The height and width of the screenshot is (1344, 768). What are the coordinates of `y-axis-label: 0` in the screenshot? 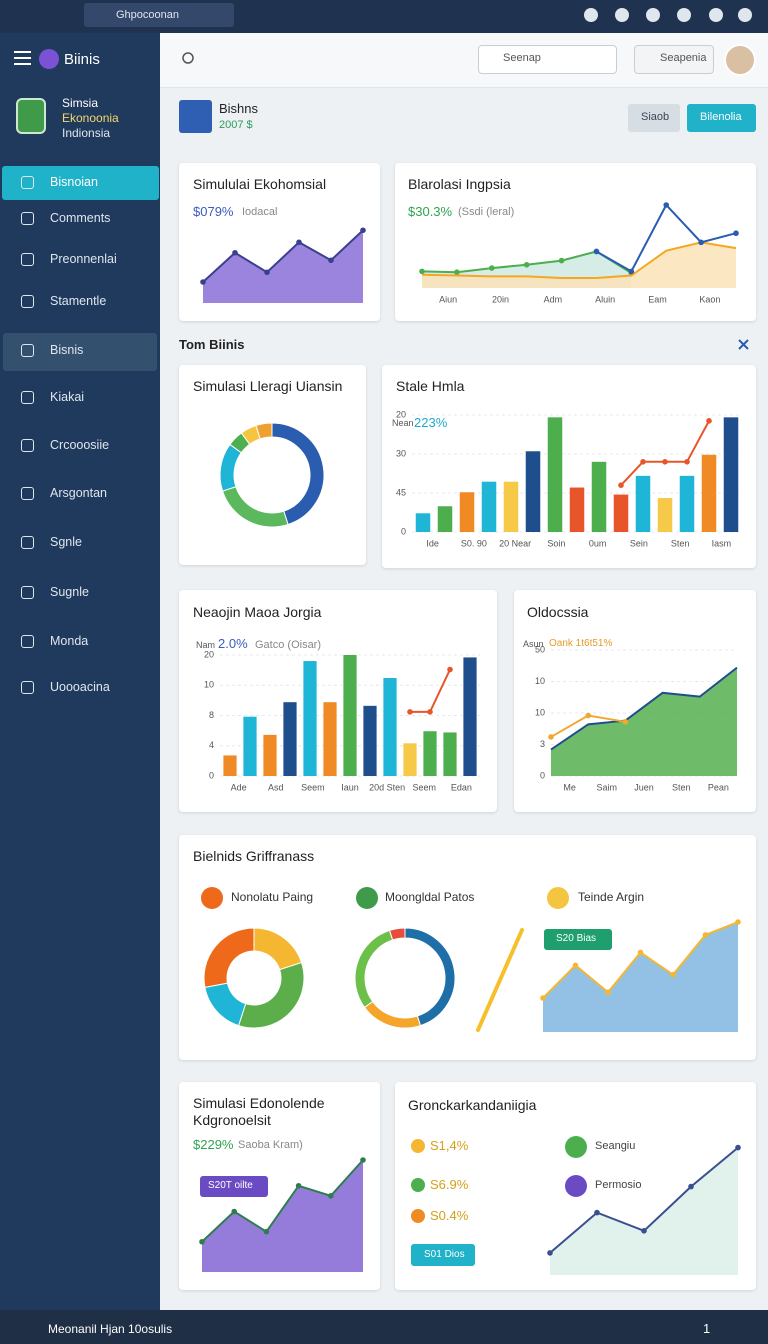 It's located at (542, 775).